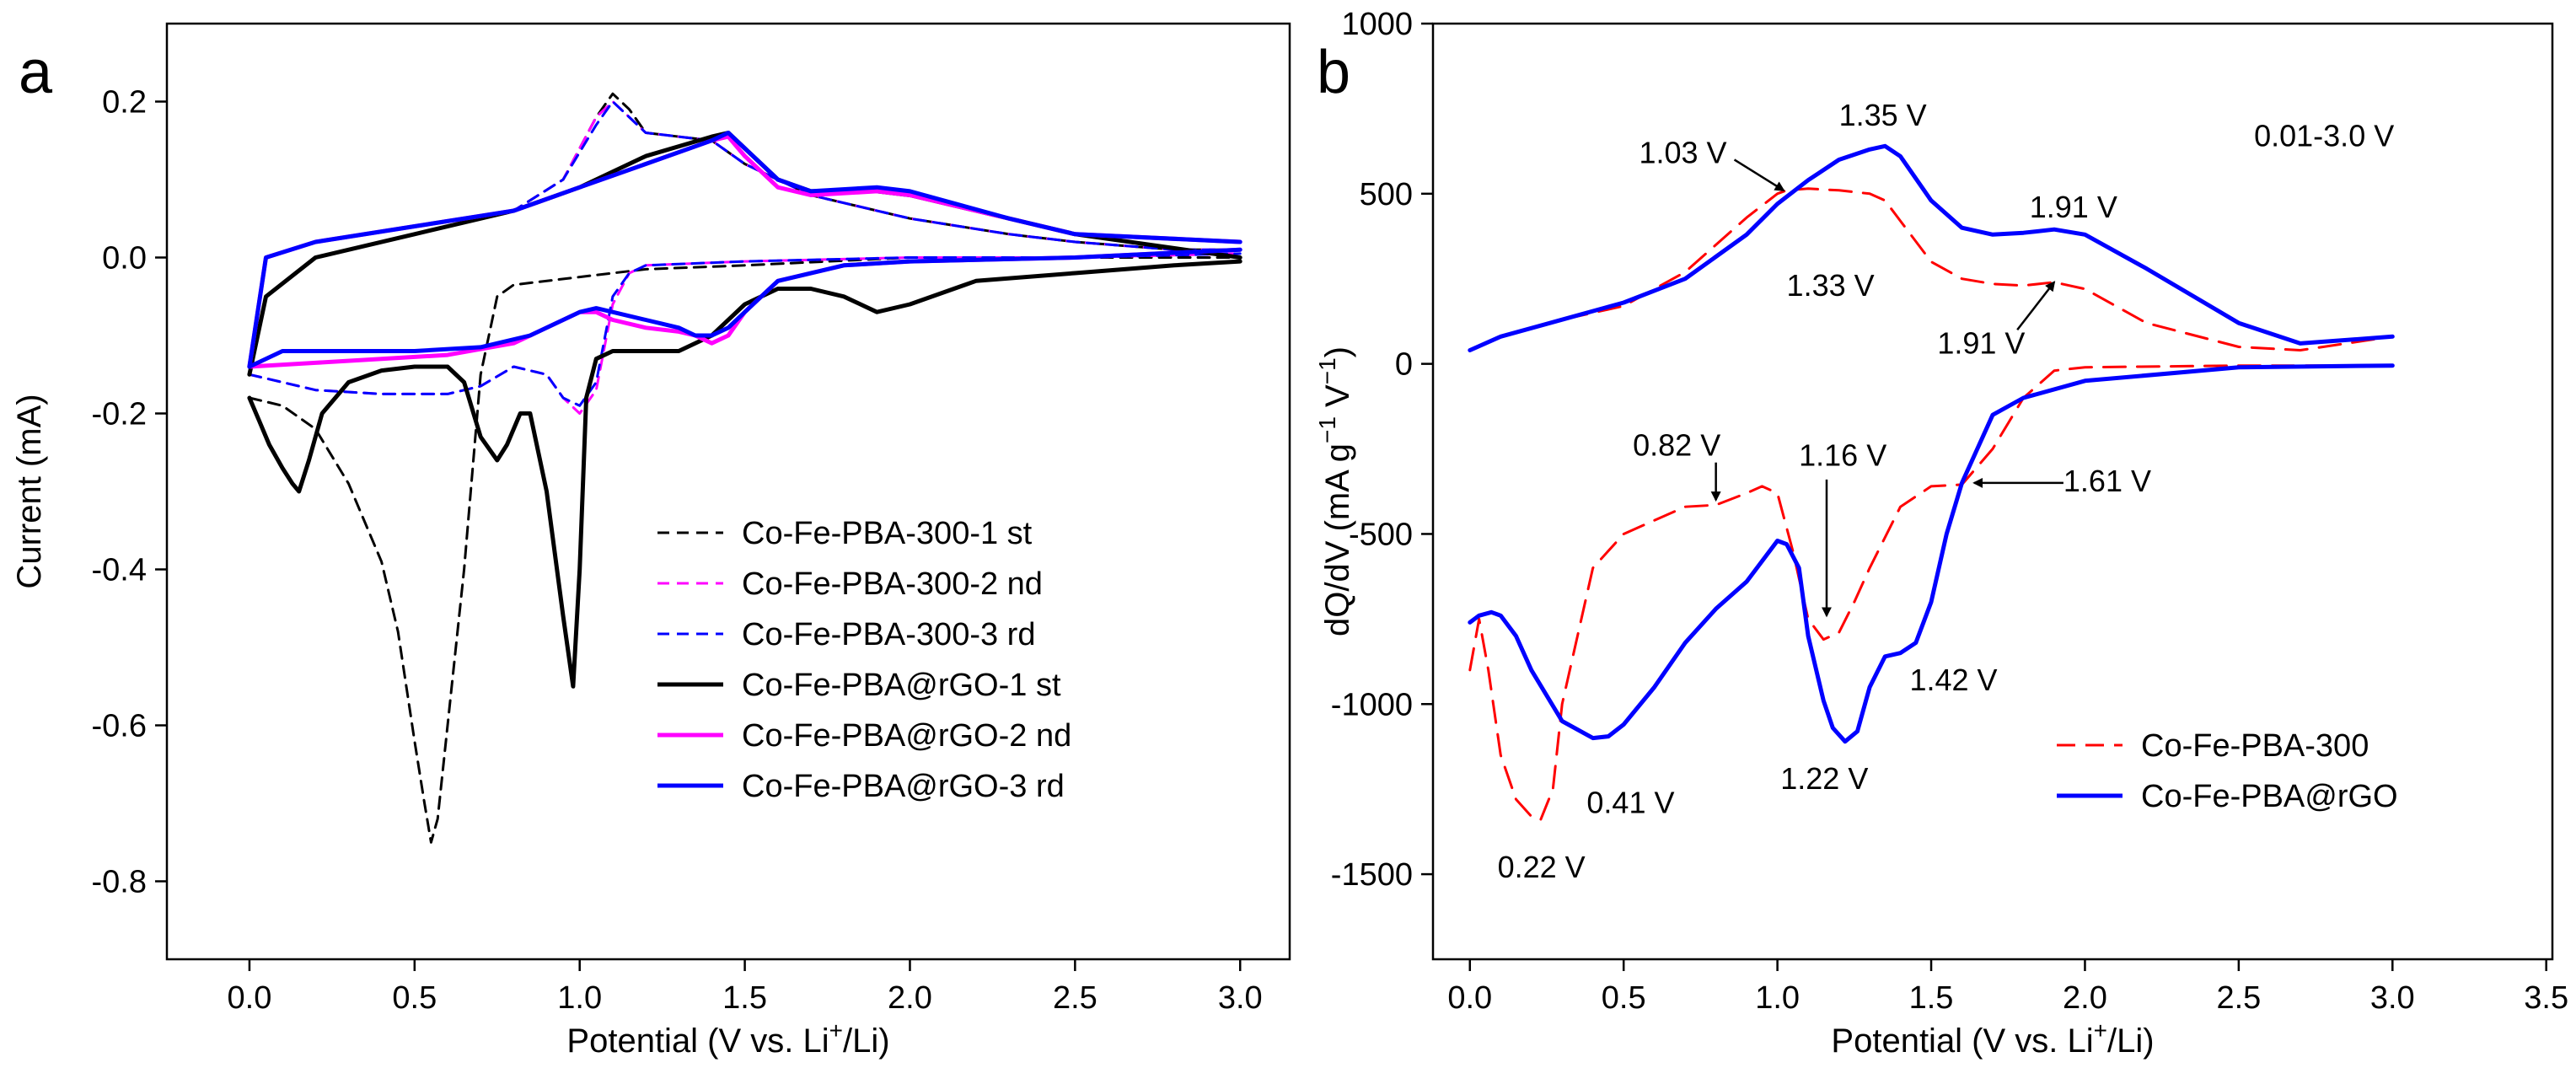 The width and height of the screenshot is (2576, 1068). Describe the element at coordinates (903, 786) in the screenshot. I see `legend-label: Co-Fe-PBA@rGO-3 rd` at that location.